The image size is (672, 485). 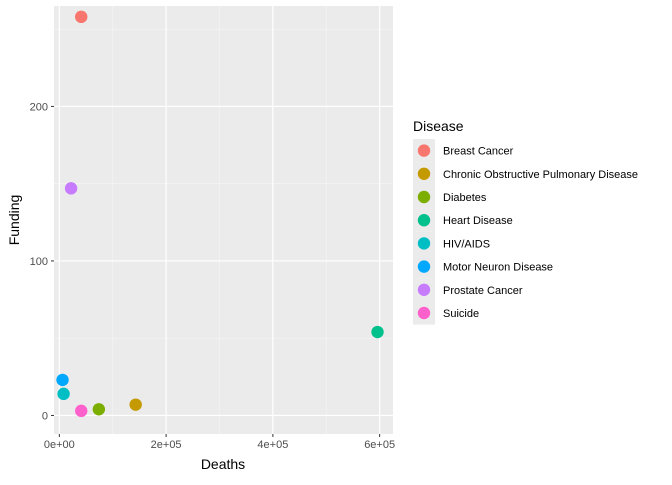 I want to click on legend-label: Motor Neuron Disease, so click(x=498, y=268).